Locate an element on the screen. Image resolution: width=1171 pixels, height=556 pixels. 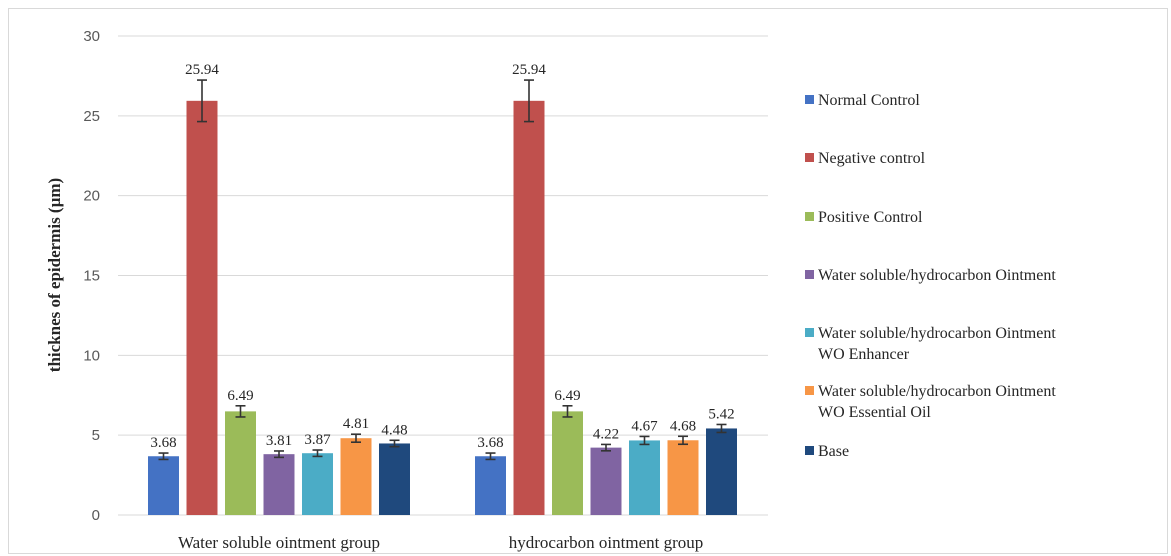
legend-label: Base is located at coordinates (833, 451).